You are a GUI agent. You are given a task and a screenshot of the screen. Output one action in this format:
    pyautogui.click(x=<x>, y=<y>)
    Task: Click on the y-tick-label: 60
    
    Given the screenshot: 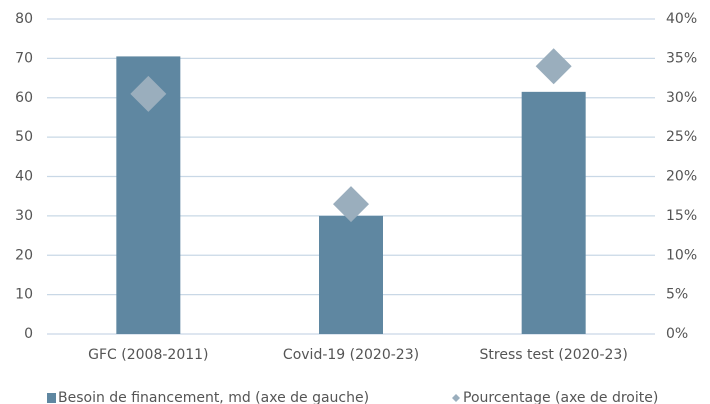 What is the action you would take?
    pyautogui.click(x=24, y=98)
    